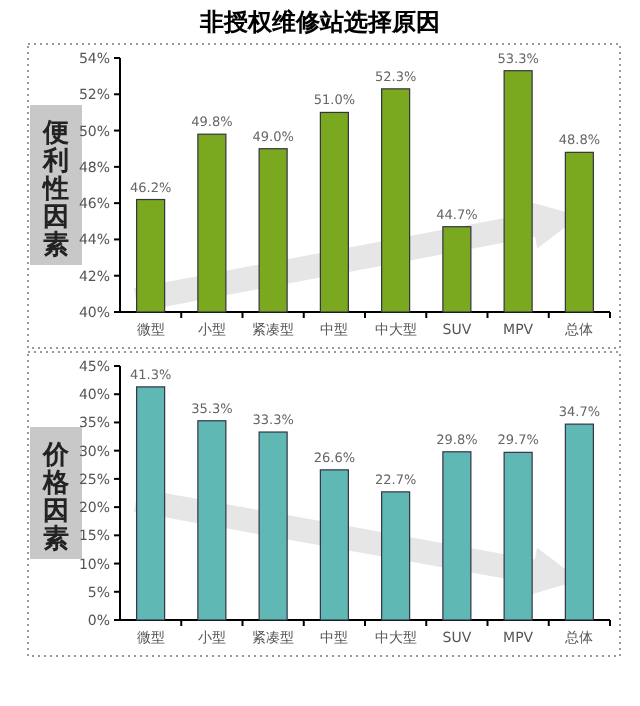  What do you see at coordinates (319, 22) in the screenshot?
I see `chart-title: 非授权维修站选择原因` at bounding box center [319, 22].